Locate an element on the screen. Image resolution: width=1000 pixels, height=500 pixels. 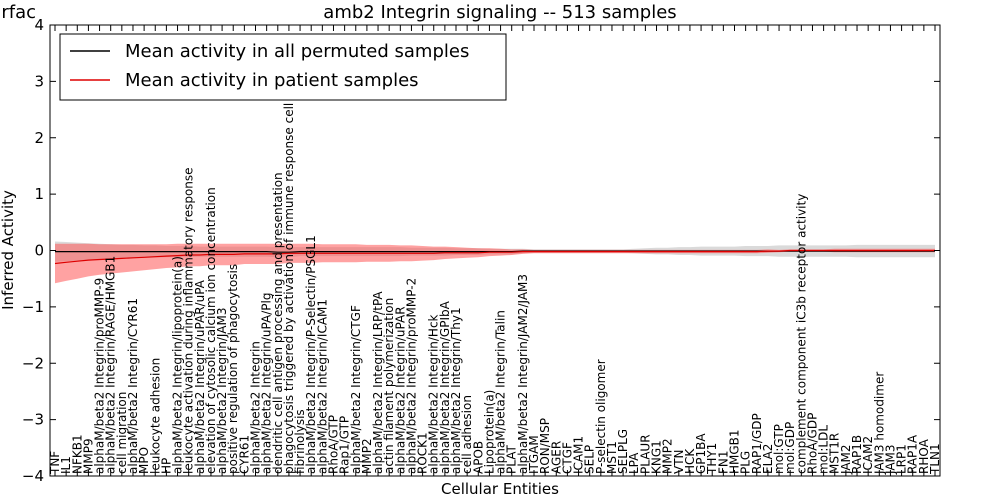
y-tick-label: −4 is located at coordinates (33, 476).